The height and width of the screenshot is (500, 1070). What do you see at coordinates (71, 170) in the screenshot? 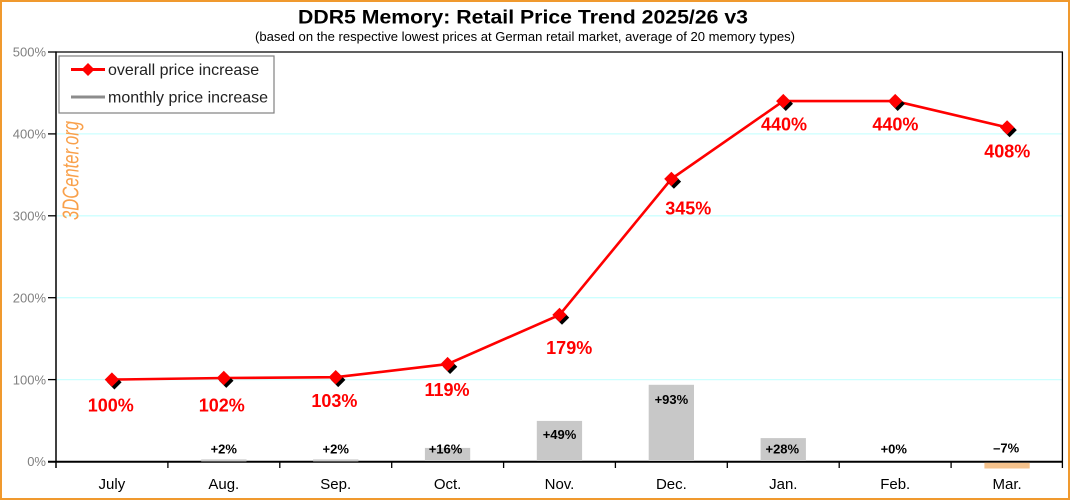
I see `svg-text: 3DCenter.org` at bounding box center [71, 170].